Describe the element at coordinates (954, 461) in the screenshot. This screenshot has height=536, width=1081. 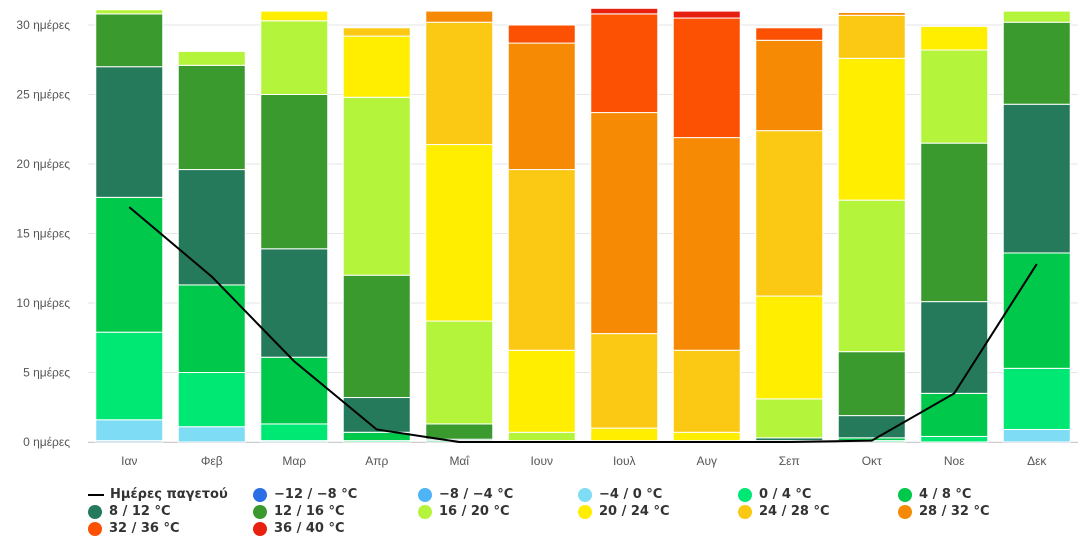
I see `x-tick-label: Νοε` at that location.